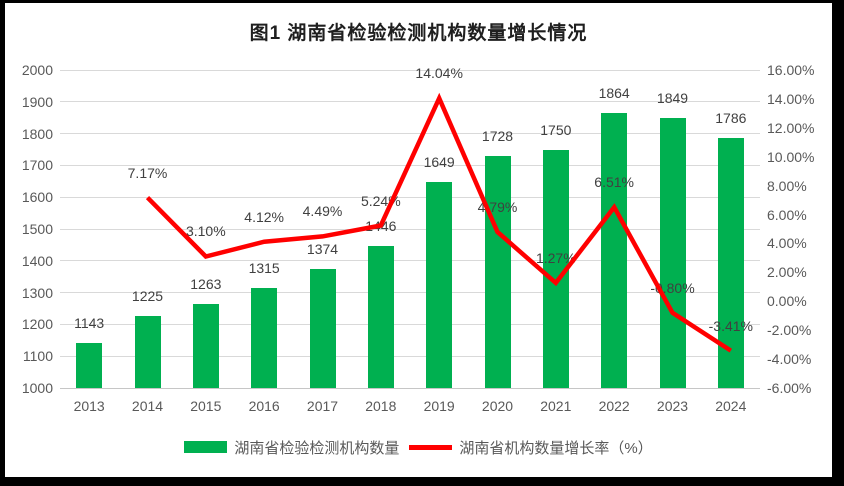 The width and height of the screenshot is (844, 486). I want to click on bar-2019, so click(439, 284).